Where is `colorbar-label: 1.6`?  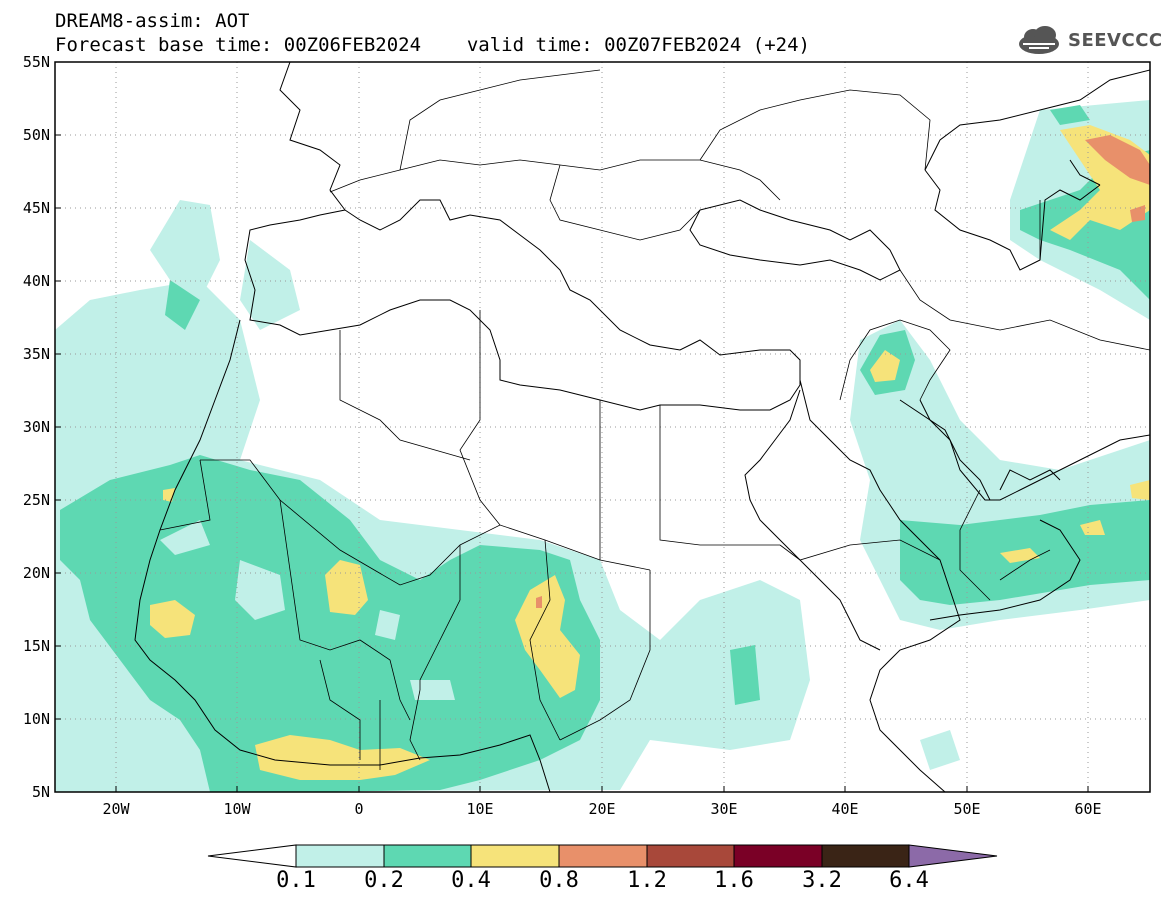
colorbar-label: 1.6 is located at coordinates (734, 880).